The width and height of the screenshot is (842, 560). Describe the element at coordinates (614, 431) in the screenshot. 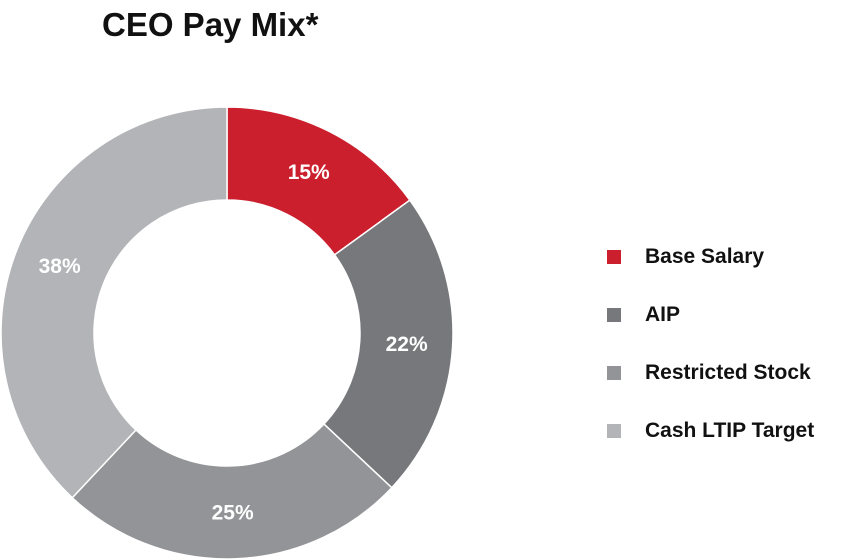

I see `legend-swatch-cash-ltip-target` at that location.